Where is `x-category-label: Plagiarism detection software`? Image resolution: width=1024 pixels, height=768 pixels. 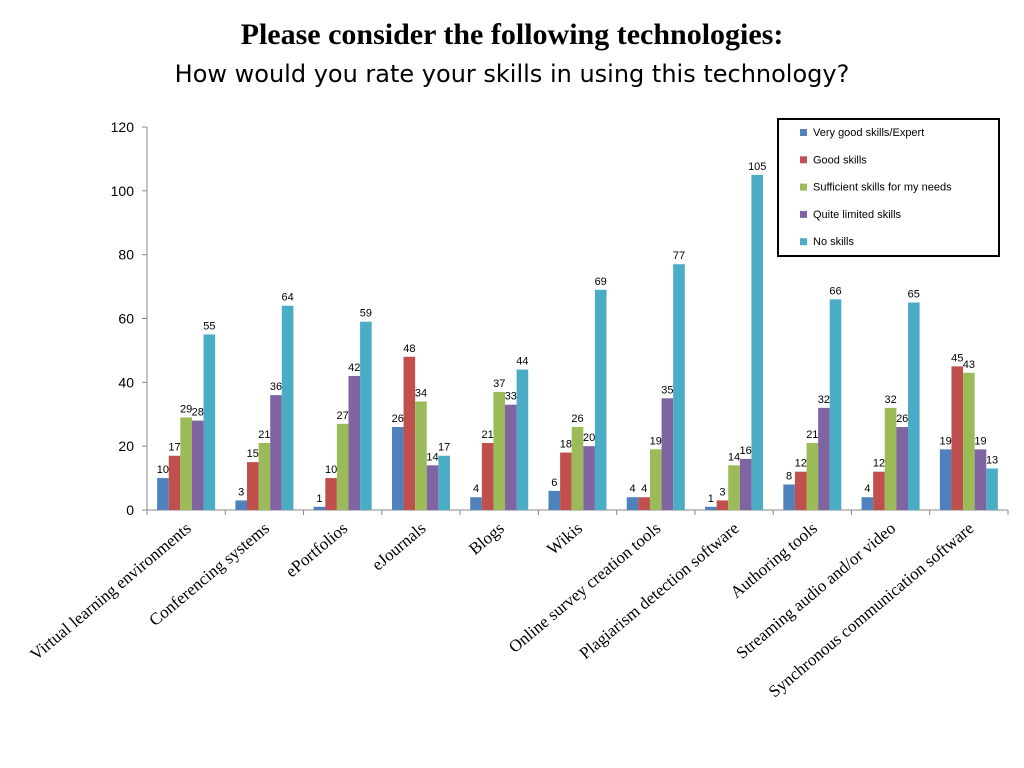 x-category-label: Plagiarism detection software is located at coordinates (659, 591).